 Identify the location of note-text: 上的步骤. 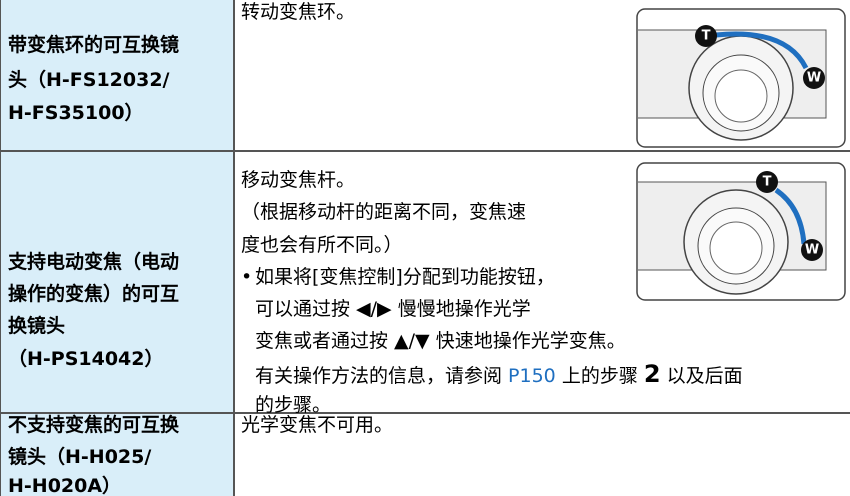
(599, 376).